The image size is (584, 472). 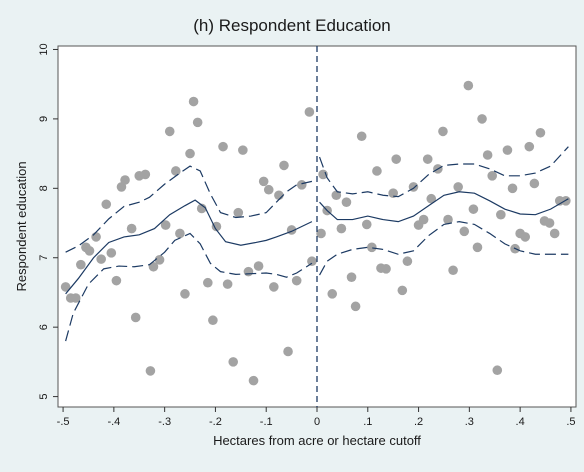 What do you see at coordinates (113, 422) in the screenshot?
I see `x-tick-label: -.4` at bounding box center [113, 422].